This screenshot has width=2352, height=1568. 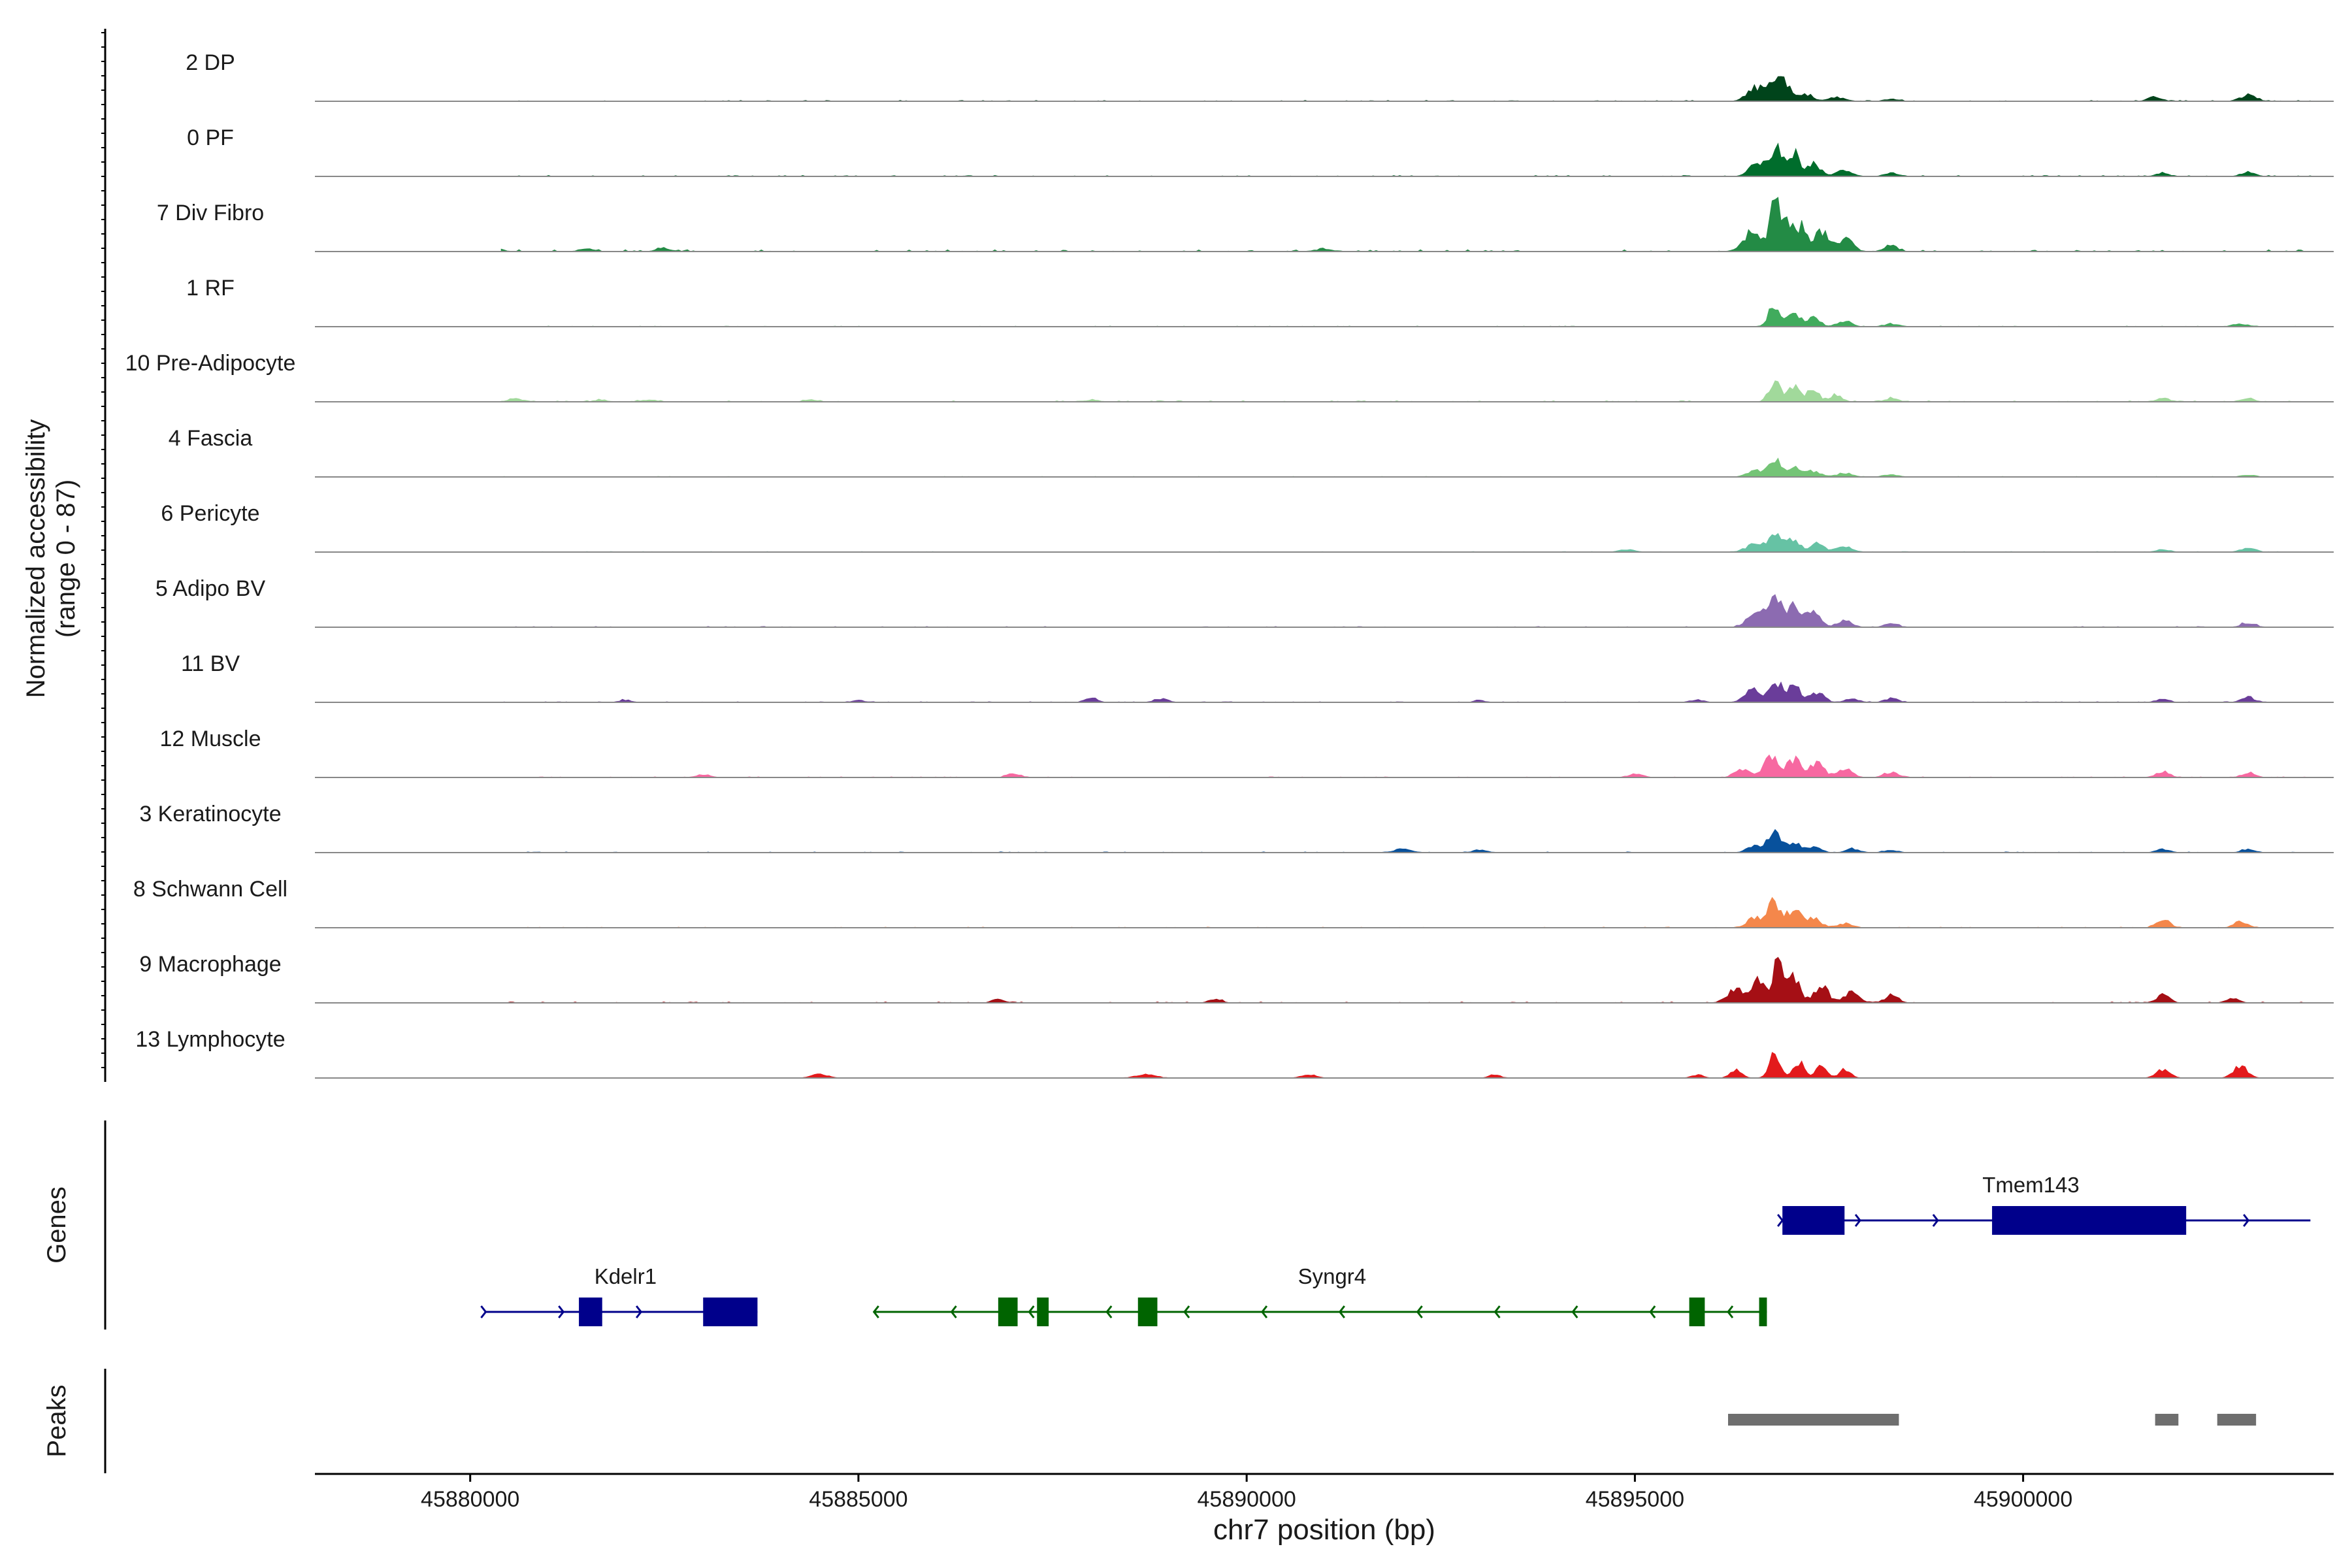 I want to click on x-tick-label: 45890000, so click(x=1247, y=1499).